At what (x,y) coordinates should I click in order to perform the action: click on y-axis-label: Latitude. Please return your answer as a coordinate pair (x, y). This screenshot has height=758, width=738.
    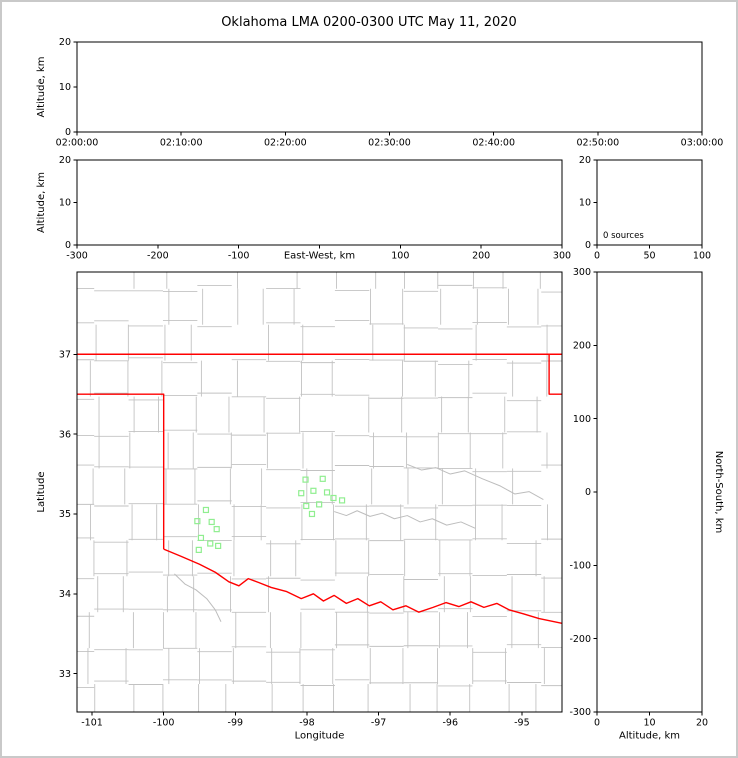
    Looking at the image, I should click on (41, 491).